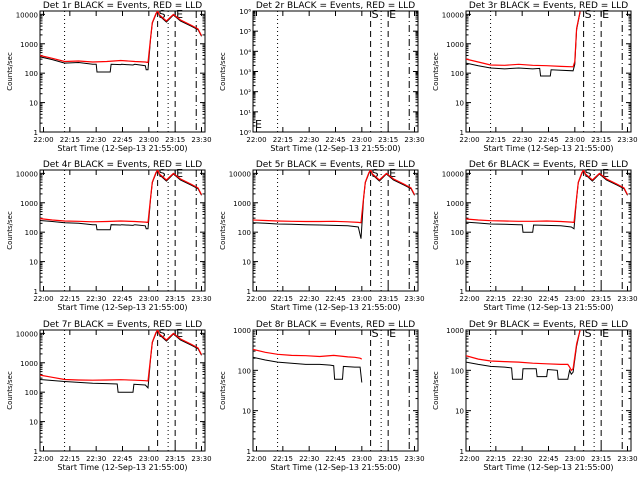  I want to click on panel-2-ytick-label: 10², so click(245, 93).